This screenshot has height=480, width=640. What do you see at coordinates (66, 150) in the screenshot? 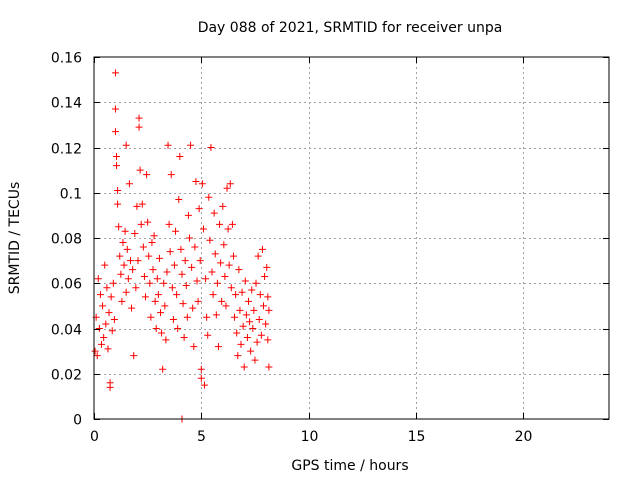
I see `y-tick-label: 0.12` at bounding box center [66, 150].